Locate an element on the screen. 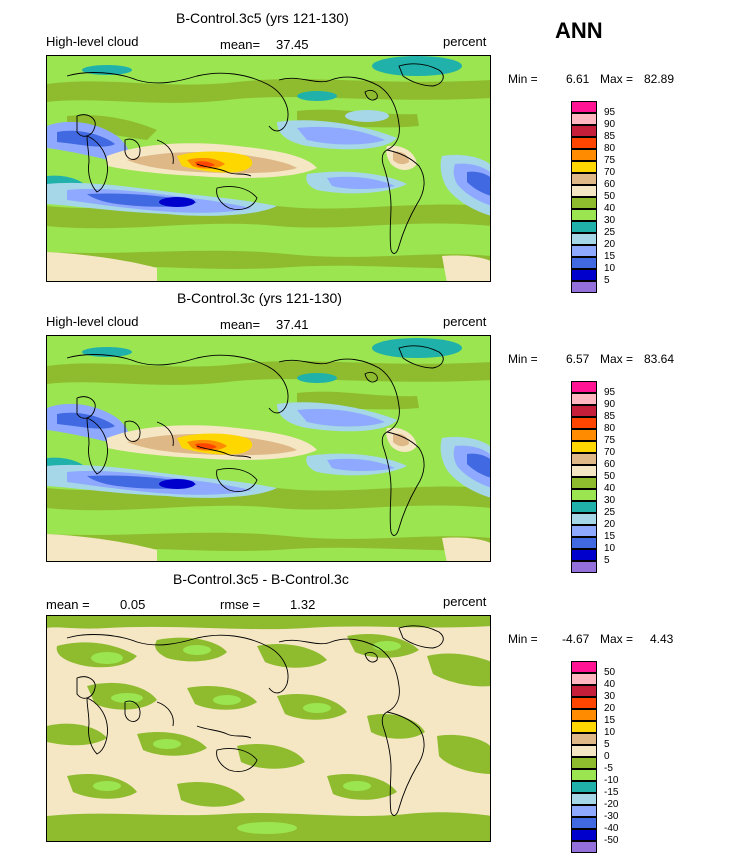  panel1-title: B-Control.3c5 (yrs 121-130) is located at coordinates (262, 18).